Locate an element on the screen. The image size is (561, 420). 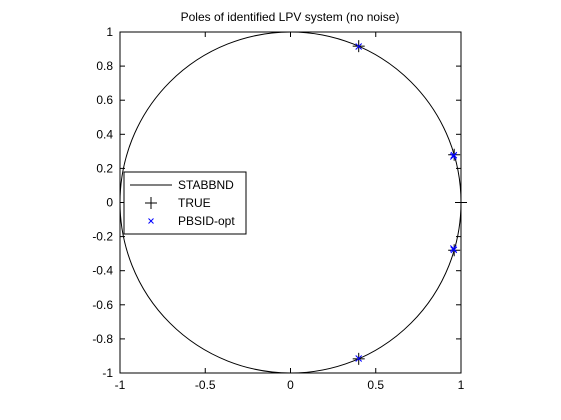
legend-entry: PBSID-opt is located at coordinates (191, 221).